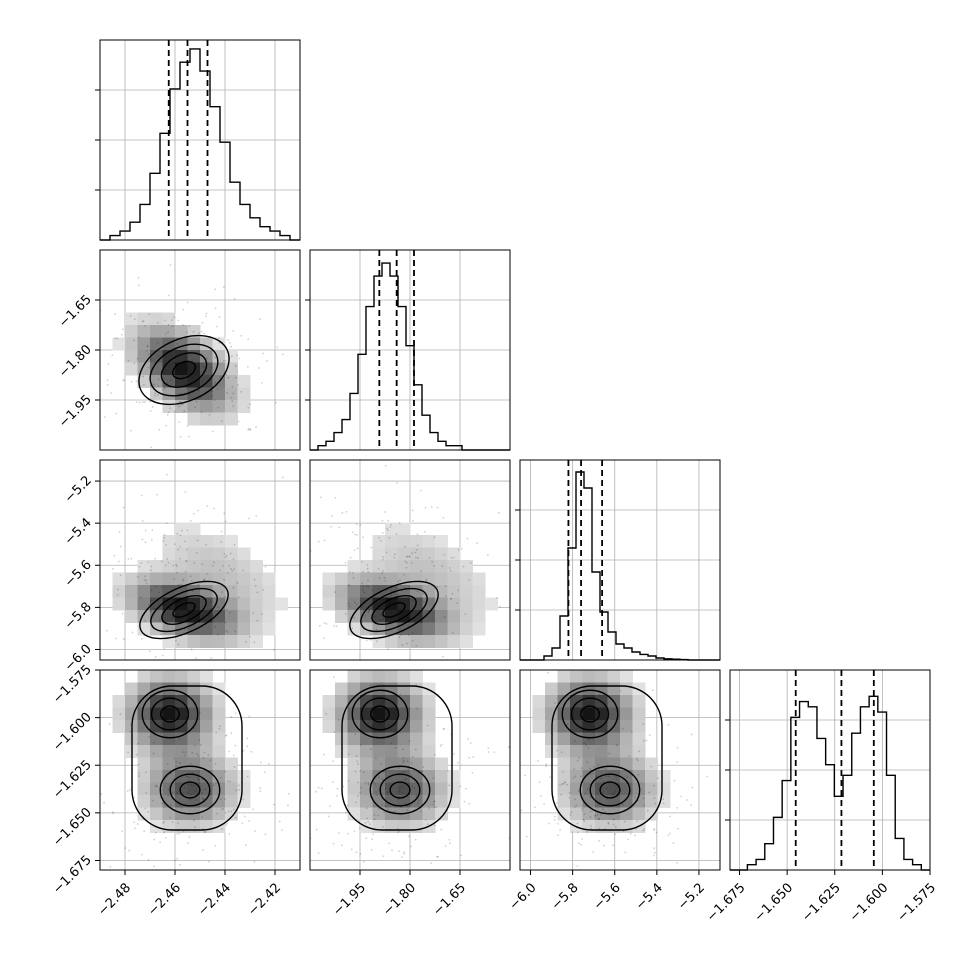  What do you see at coordinates (170, 714) in the screenshot?
I see `contour-line` at bounding box center [170, 714].